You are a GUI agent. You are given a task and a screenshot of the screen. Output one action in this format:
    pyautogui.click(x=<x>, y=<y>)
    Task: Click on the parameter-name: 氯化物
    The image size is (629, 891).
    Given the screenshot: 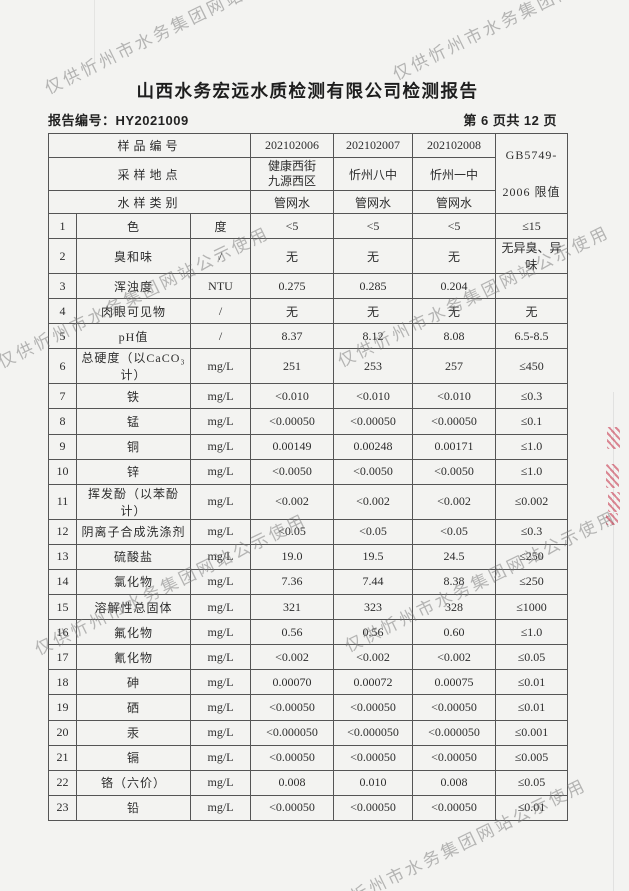 What is the action you would take?
    pyautogui.click(x=133, y=582)
    